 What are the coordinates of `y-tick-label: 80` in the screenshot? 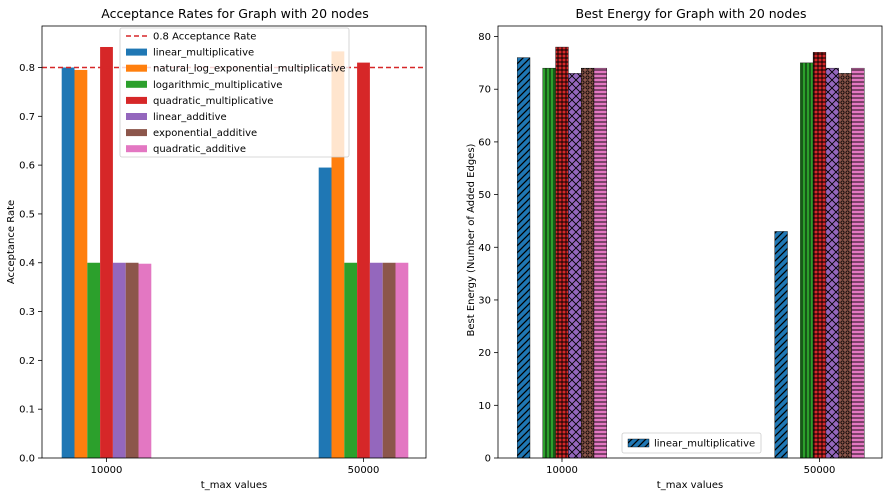 It's located at (484, 37).